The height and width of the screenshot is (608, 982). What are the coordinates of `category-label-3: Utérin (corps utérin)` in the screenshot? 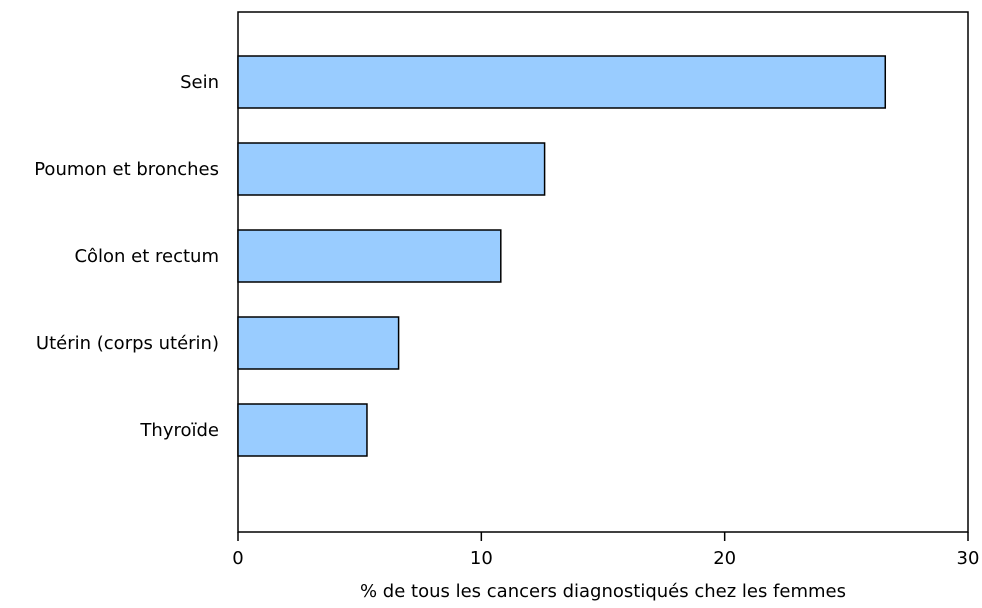 It's located at (127, 343).